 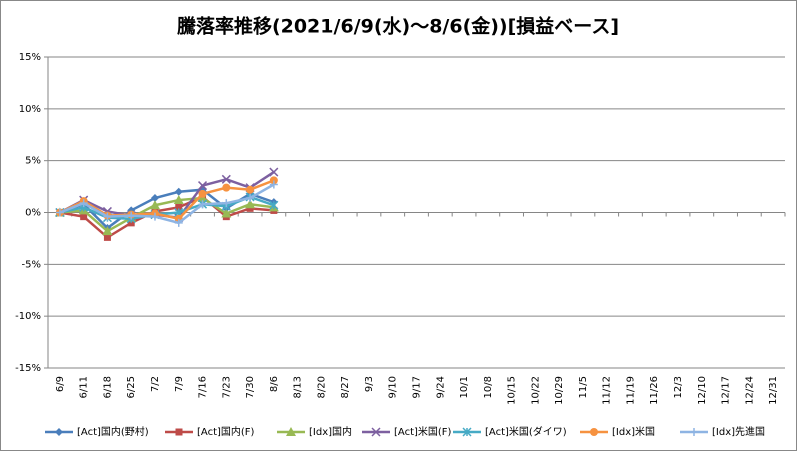 What do you see at coordinates (30, 57) in the screenshot?
I see `y-tick-label: 15%` at bounding box center [30, 57].